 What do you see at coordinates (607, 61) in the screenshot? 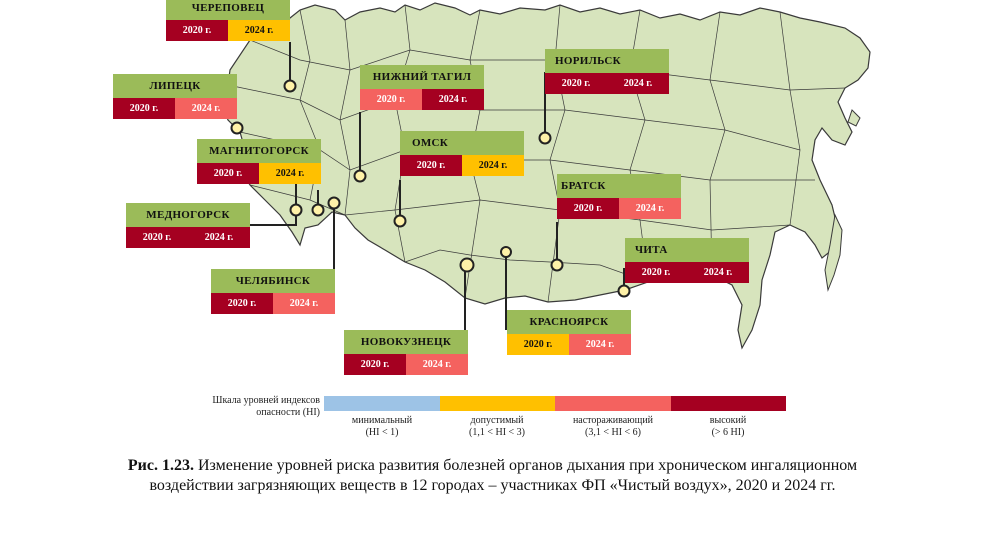
I see `city-name: НОРИЛЬСК` at bounding box center [607, 61].